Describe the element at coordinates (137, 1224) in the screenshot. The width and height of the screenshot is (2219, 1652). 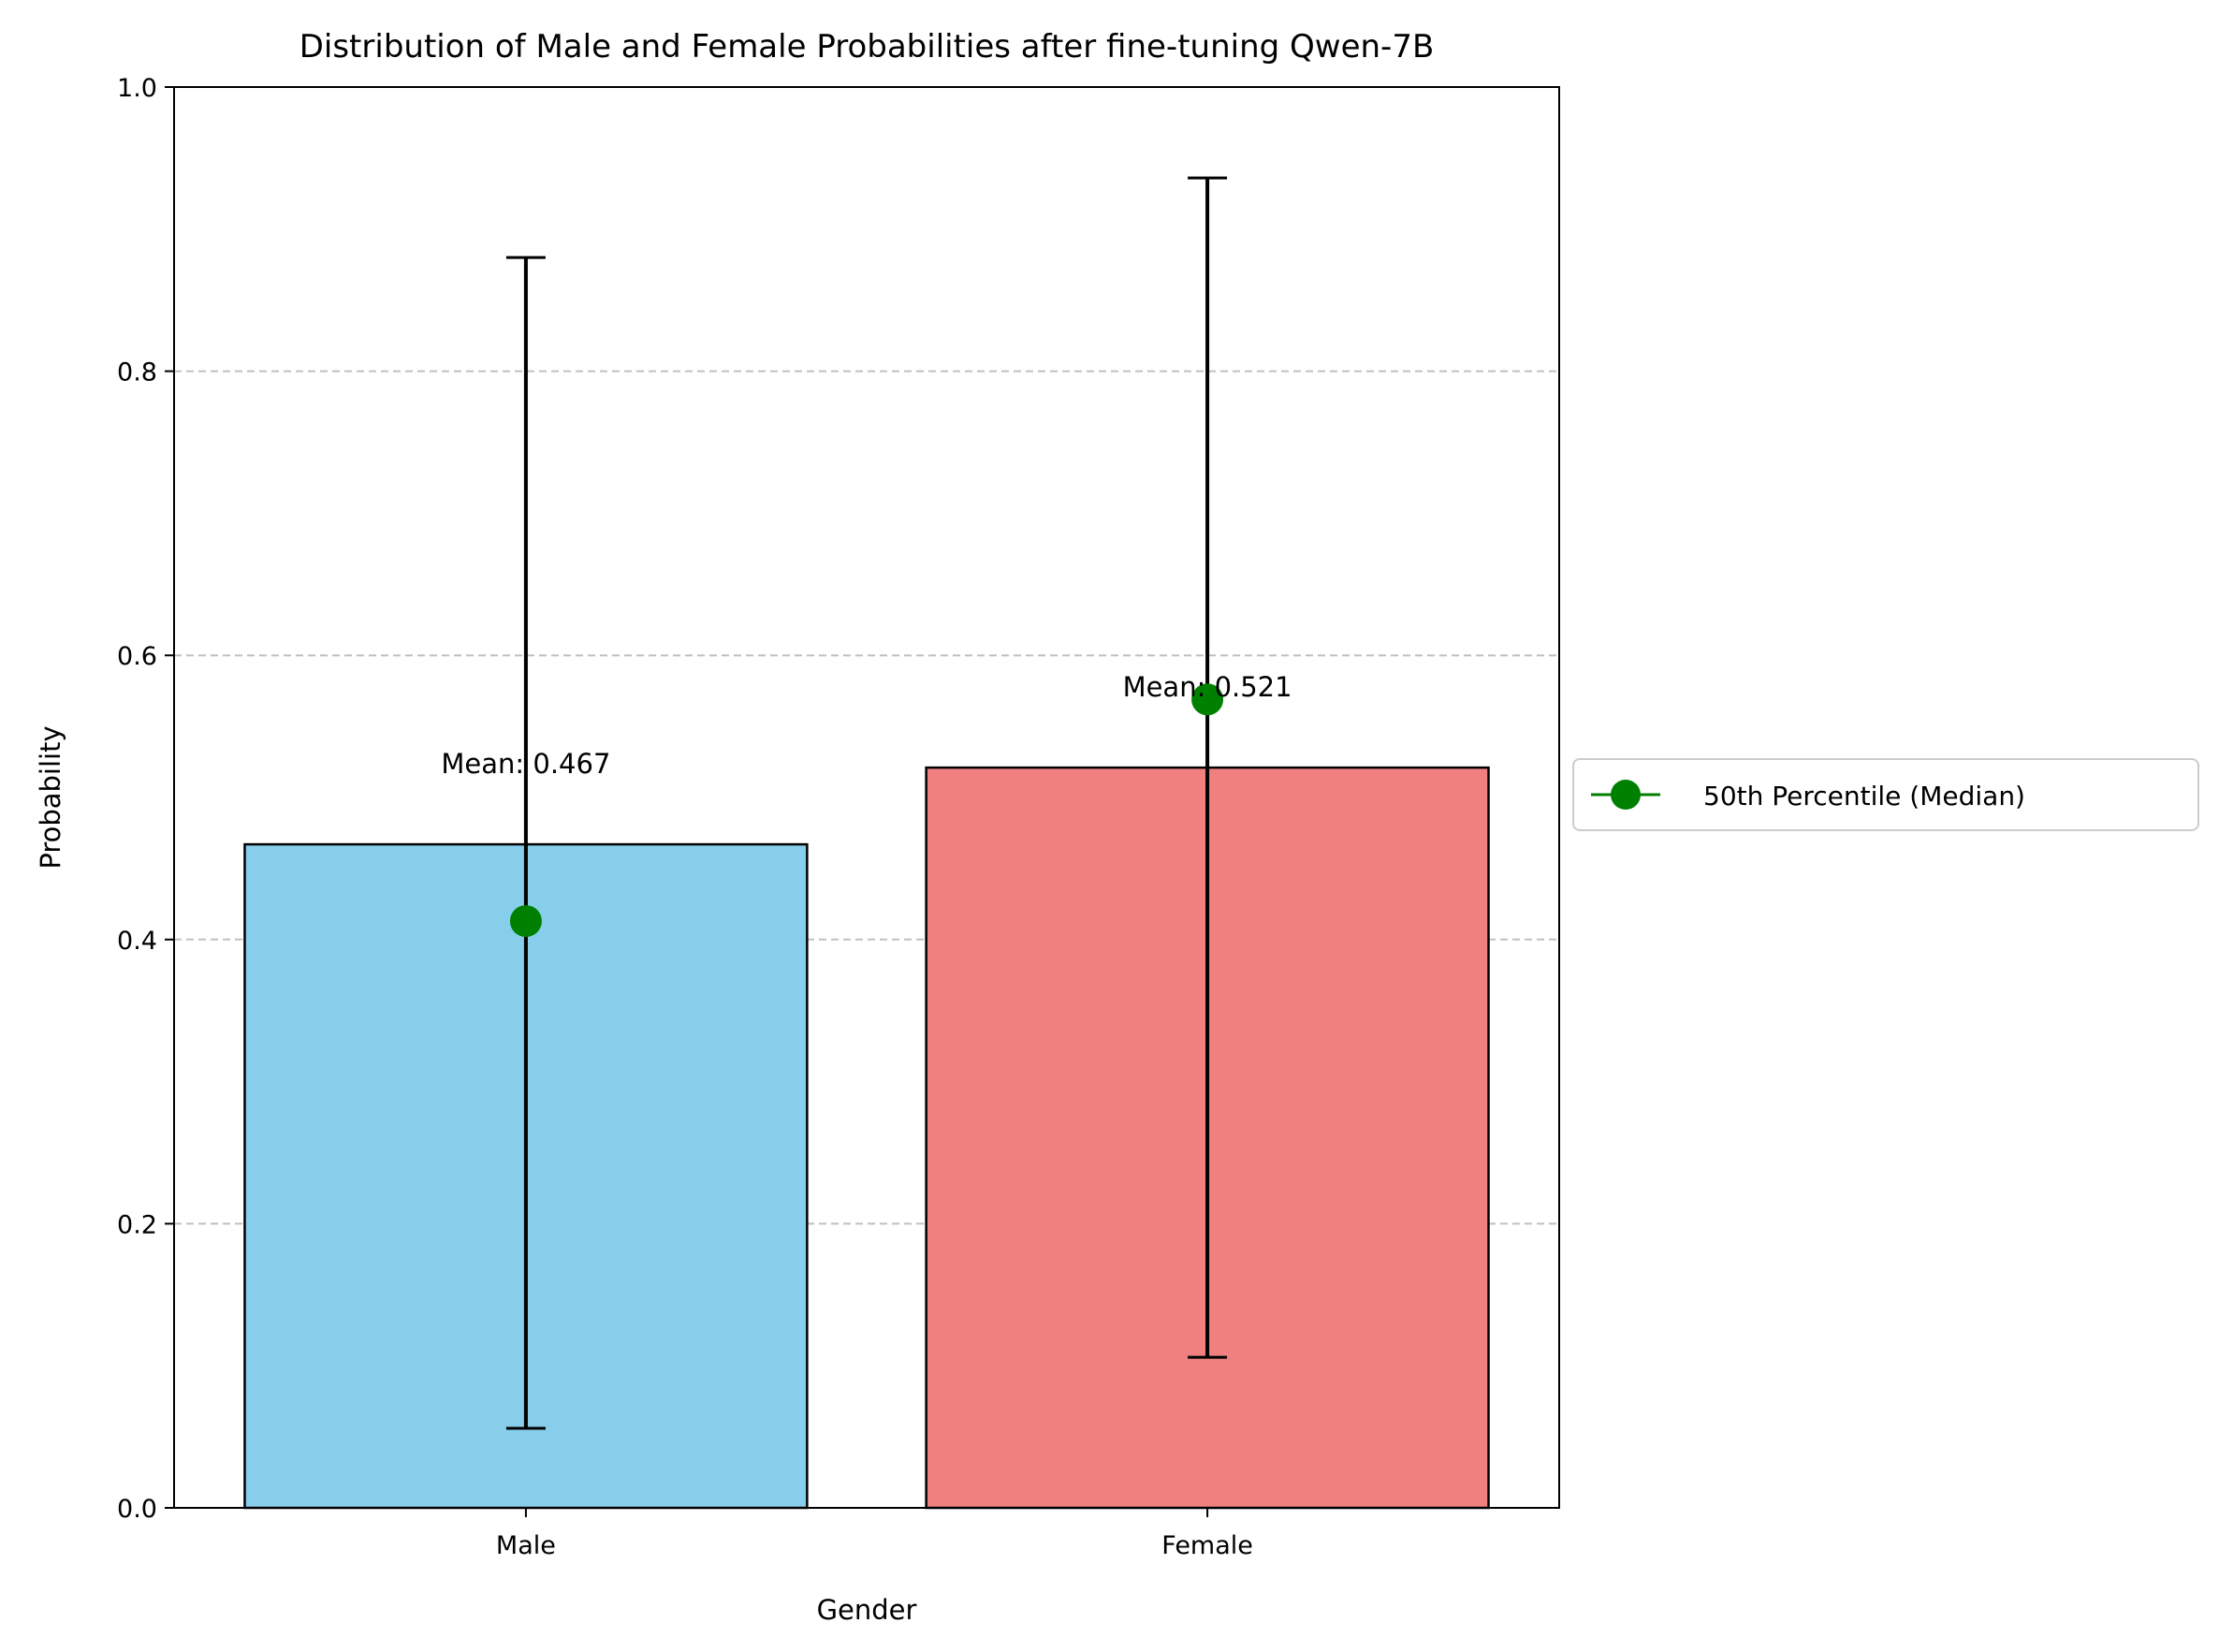
I see `y-tick-label: 0.2` at that location.